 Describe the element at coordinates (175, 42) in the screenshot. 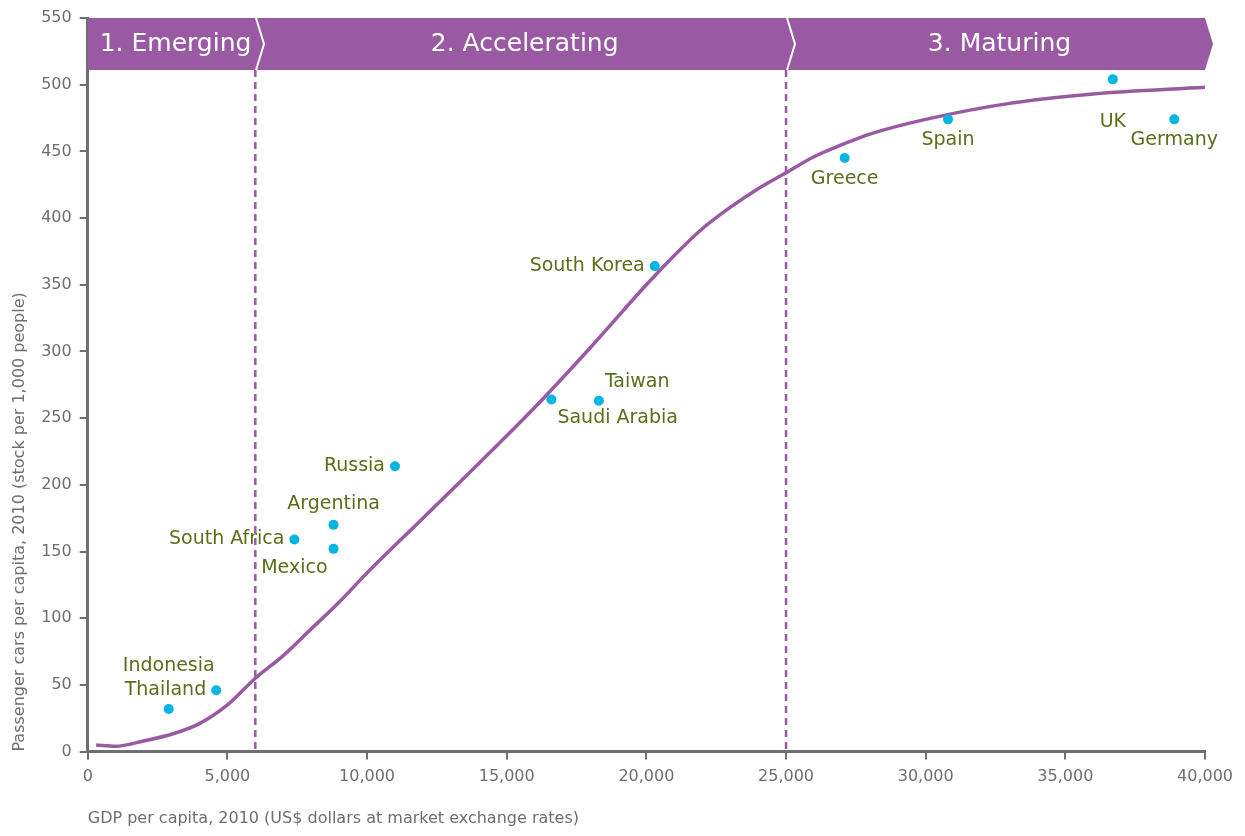

I see `band-label: 1. Emerging` at that location.